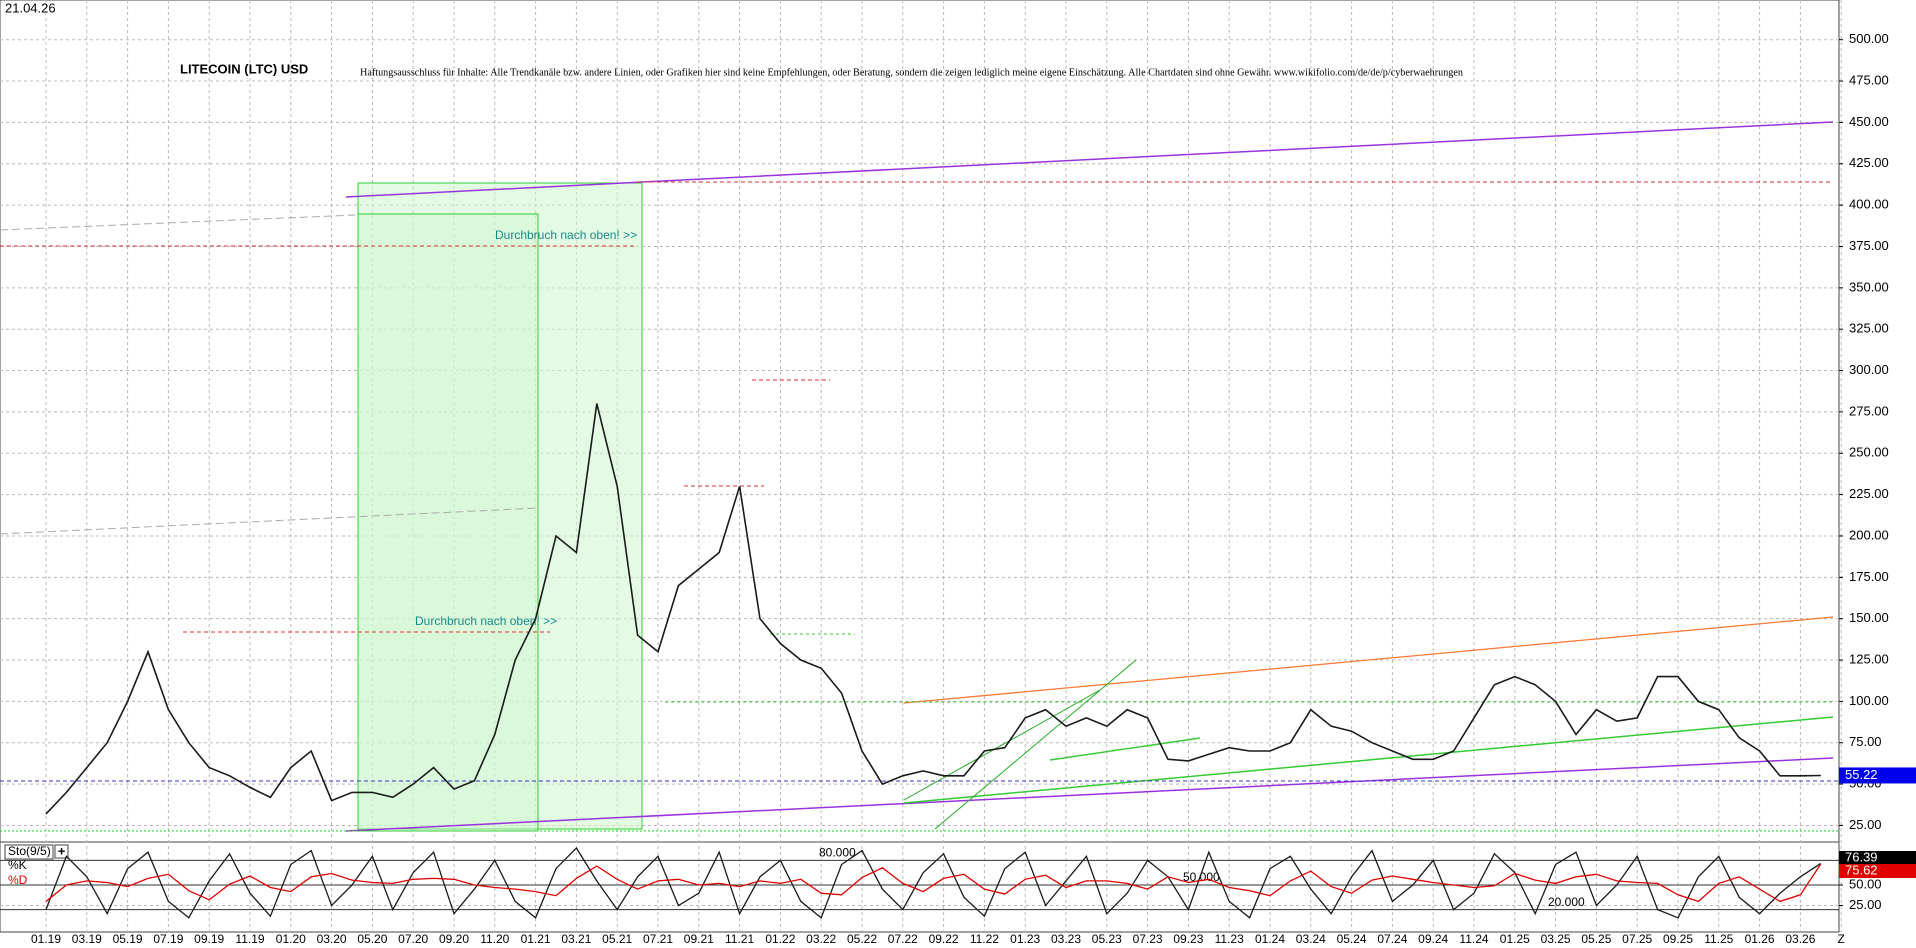  I want to click on value-flag-label: 76.39, so click(1861, 856).